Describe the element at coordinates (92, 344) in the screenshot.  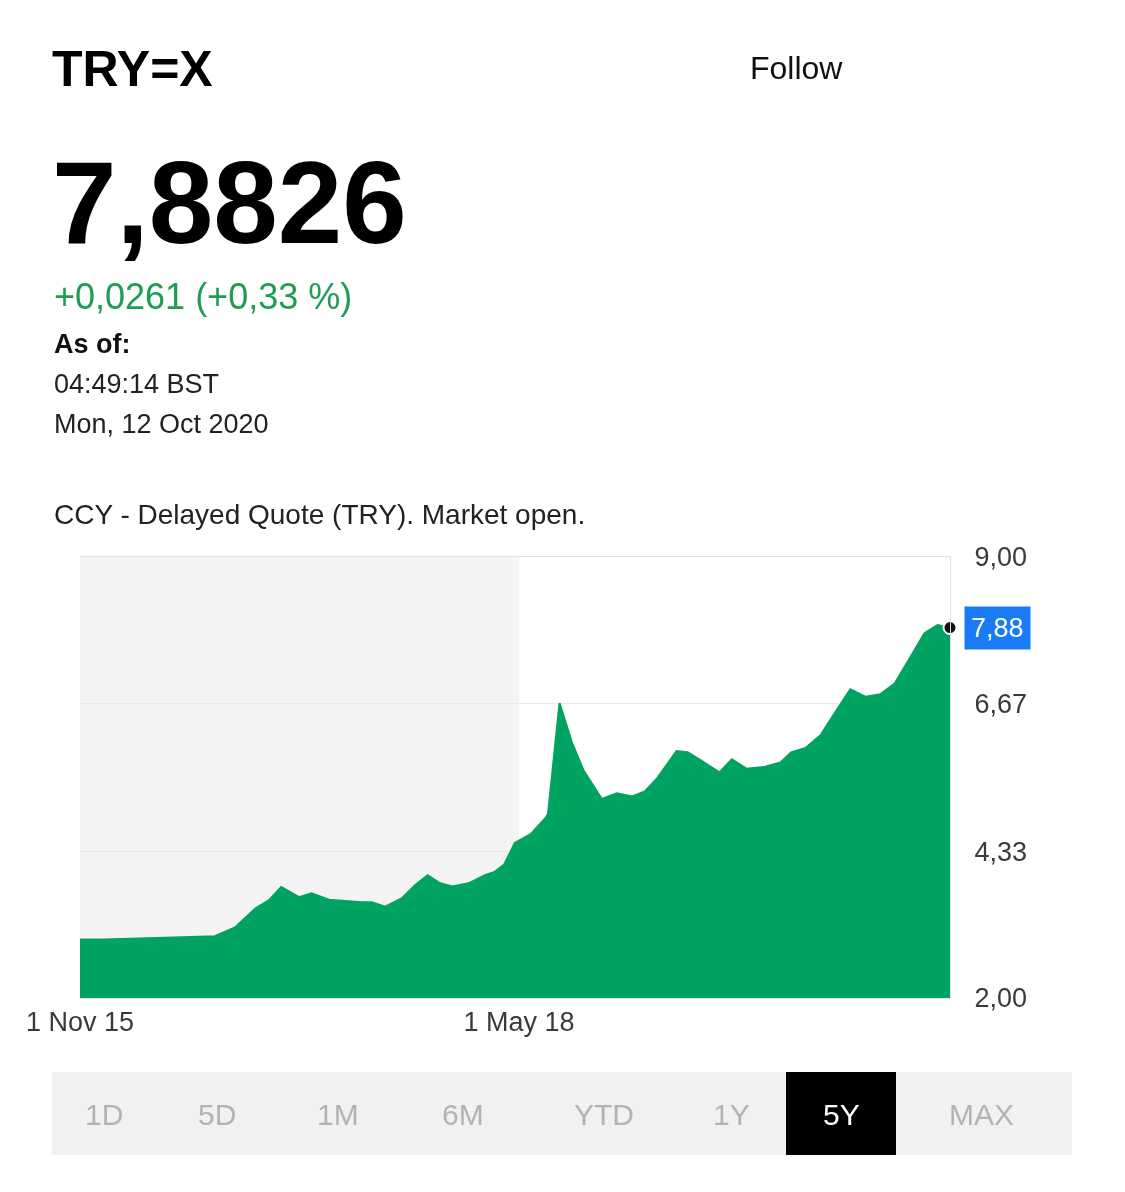
I see `text: As of:` at that location.